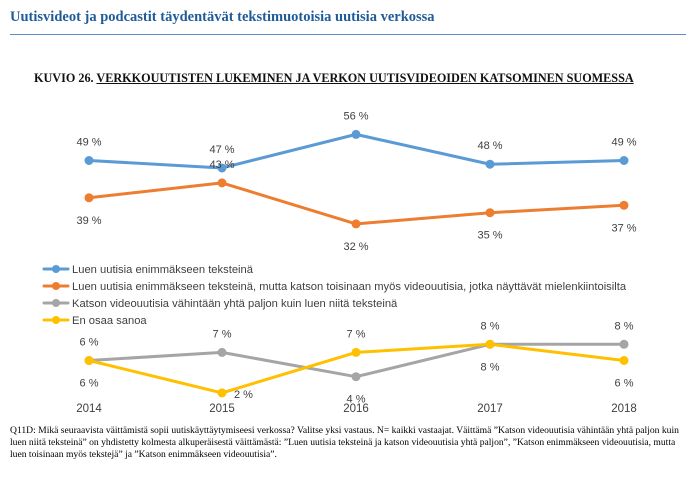 The image size is (695, 488). I want to click on data-point-s1-2017, so click(490, 164).